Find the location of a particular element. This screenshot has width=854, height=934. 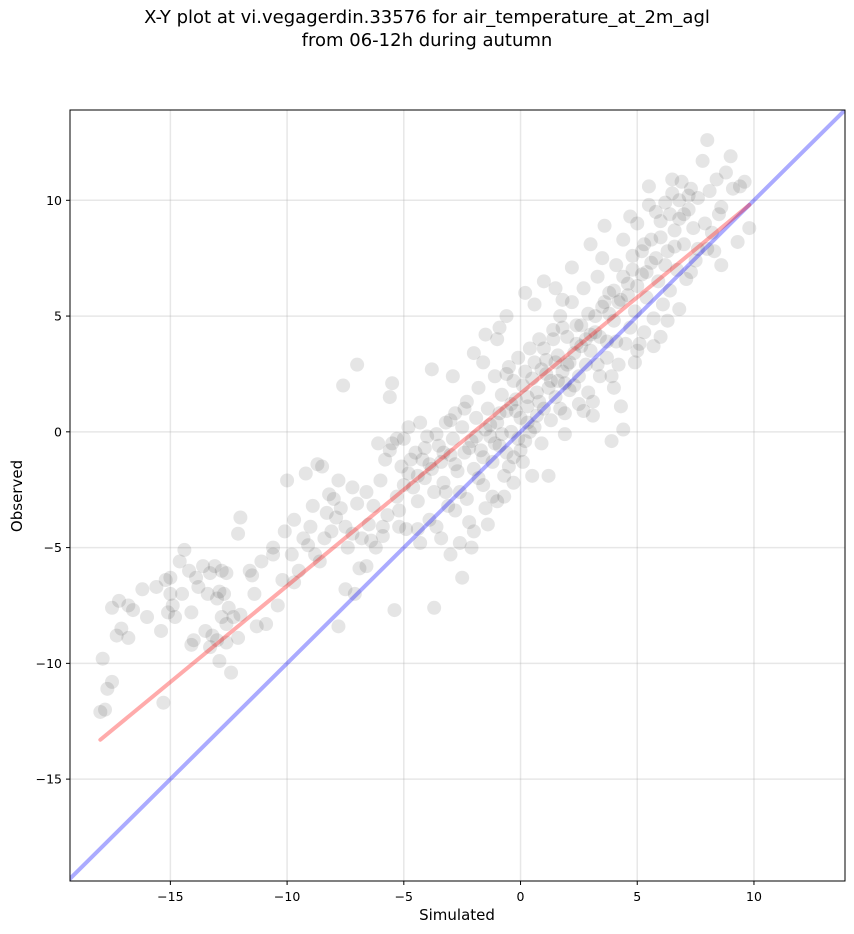

x-tick-label: 10 is located at coordinates (754, 896).